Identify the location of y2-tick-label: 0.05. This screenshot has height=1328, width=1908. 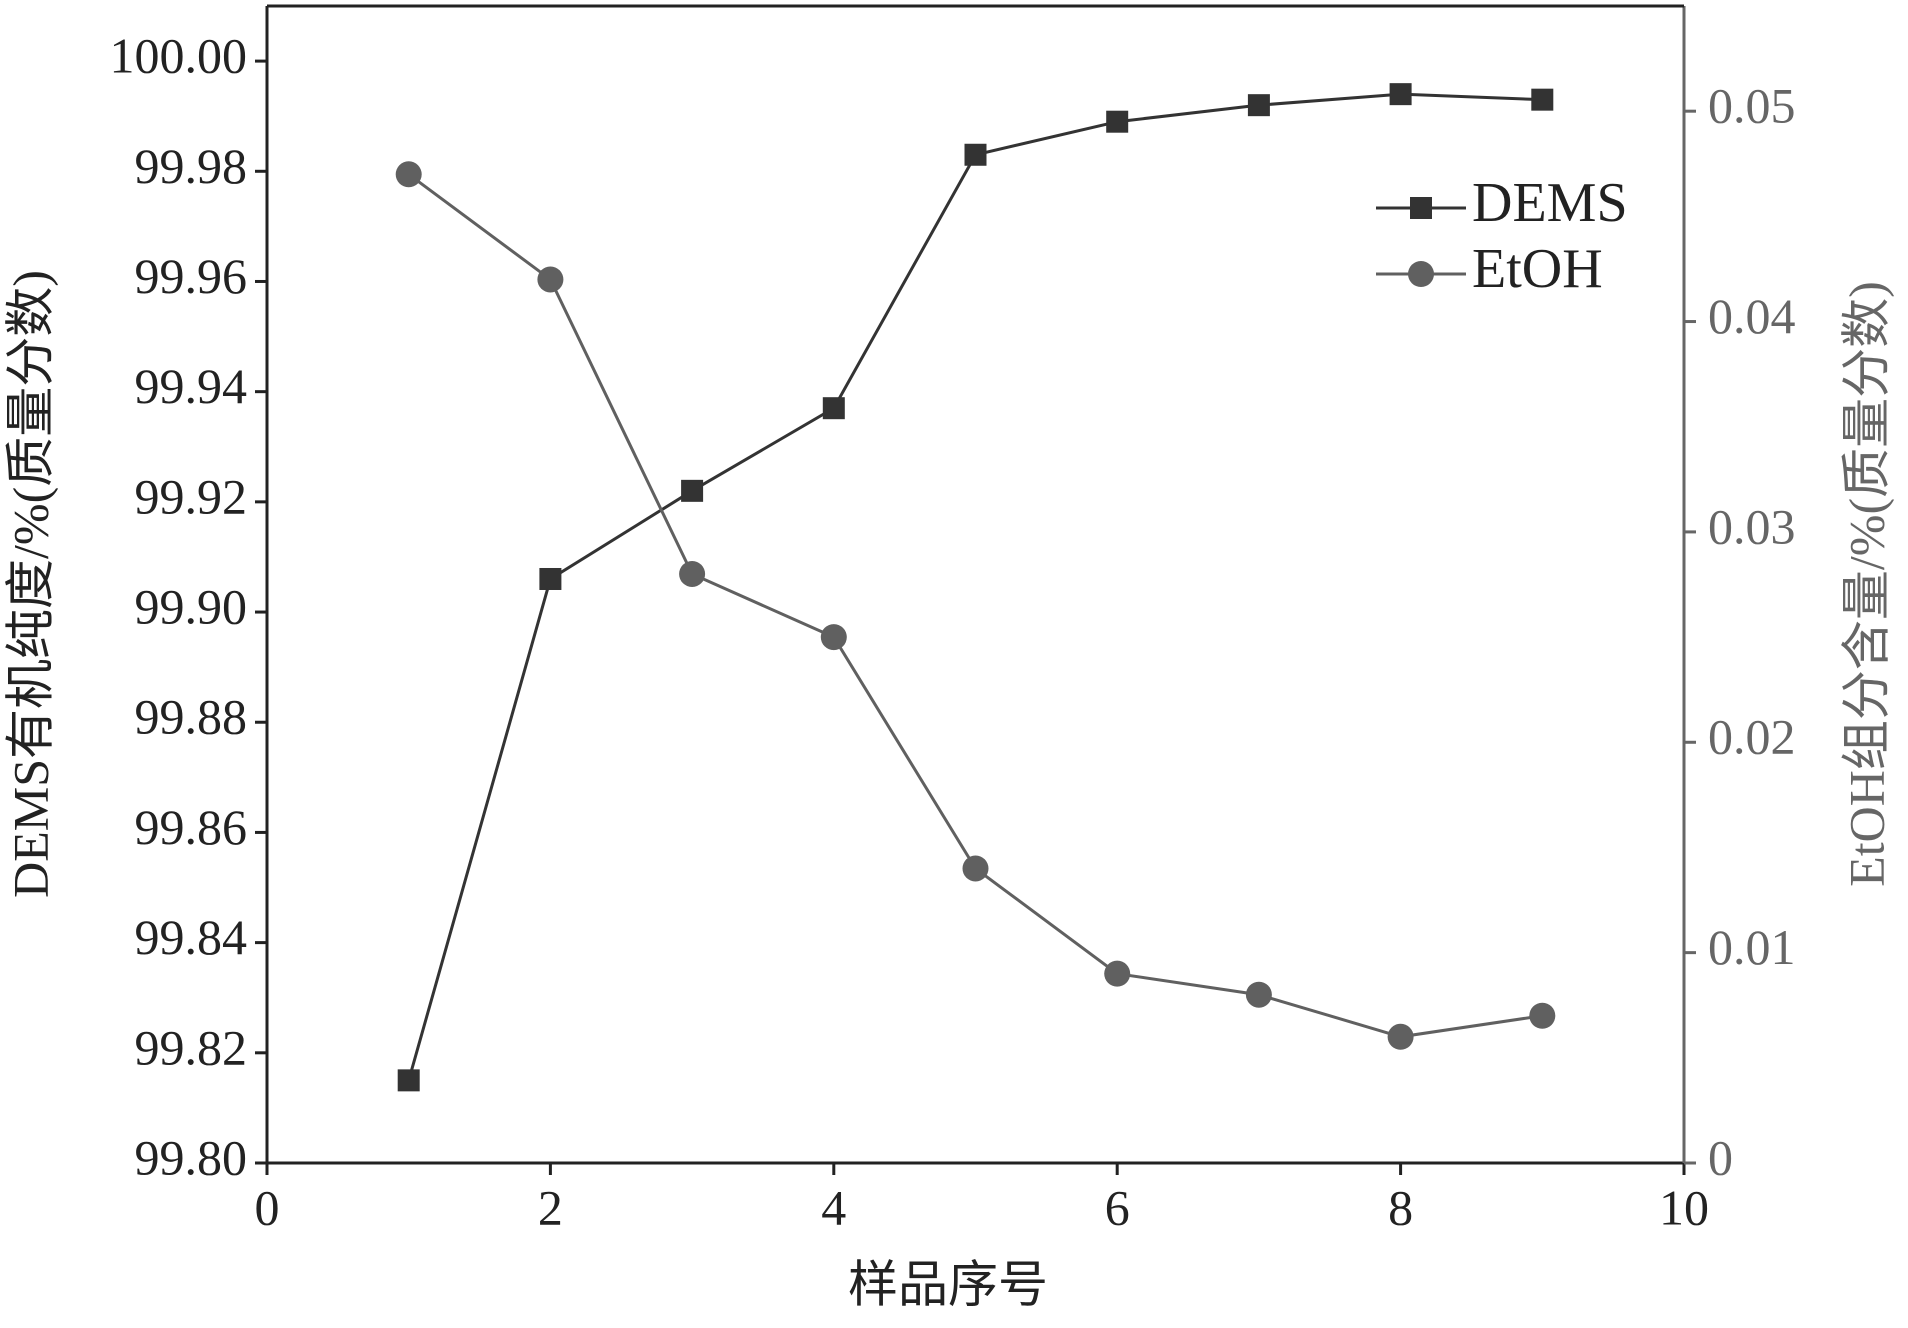
(1752, 106).